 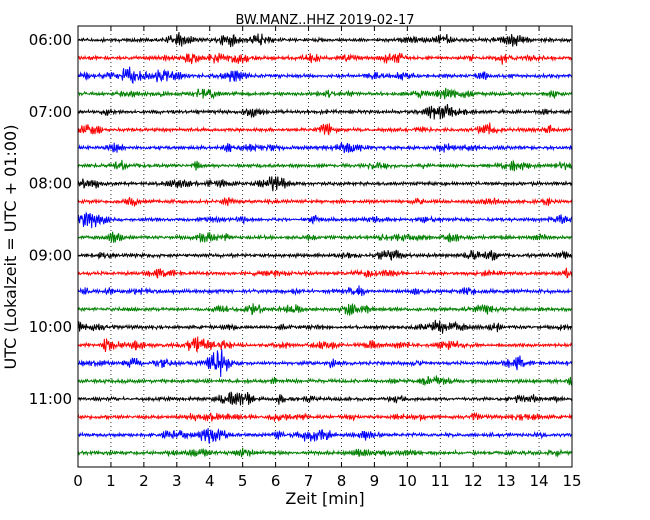 What do you see at coordinates (50, 112) in the screenshot?
I see `y-tick-label: 07:00` at bounding box center [50, 112].